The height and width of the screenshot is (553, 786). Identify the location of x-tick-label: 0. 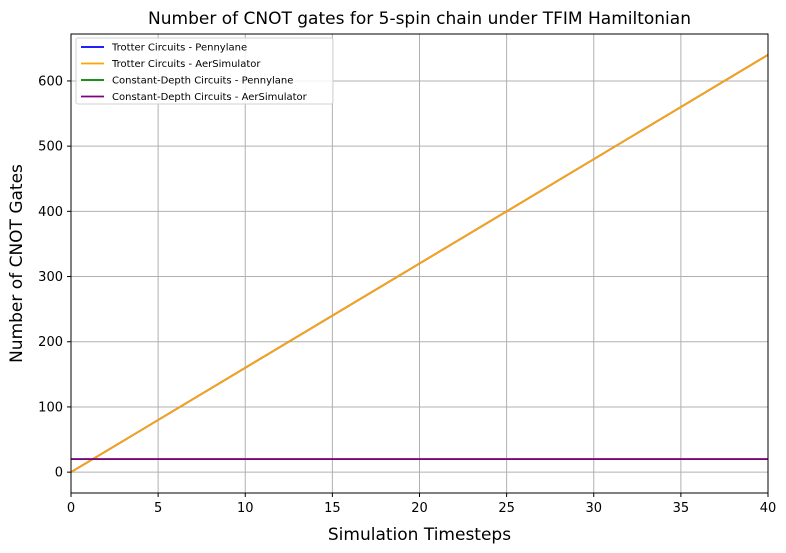
(71, 508).